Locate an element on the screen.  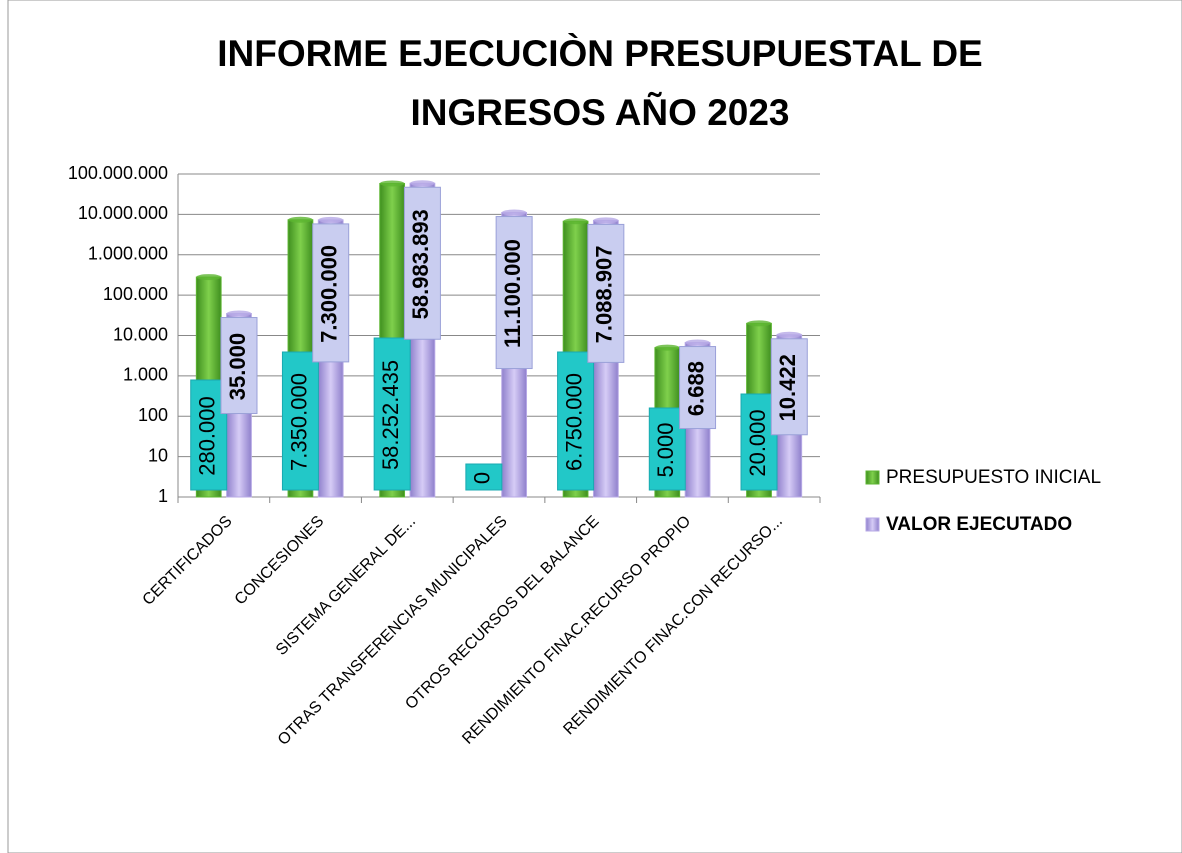
y-tick-label: 1 is located at coordinates (163, 496).